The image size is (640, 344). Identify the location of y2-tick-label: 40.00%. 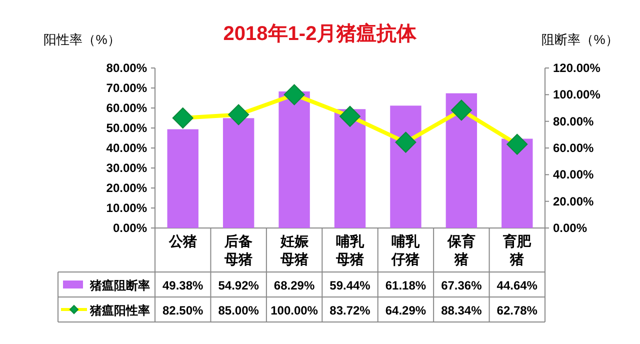
(573, 175).